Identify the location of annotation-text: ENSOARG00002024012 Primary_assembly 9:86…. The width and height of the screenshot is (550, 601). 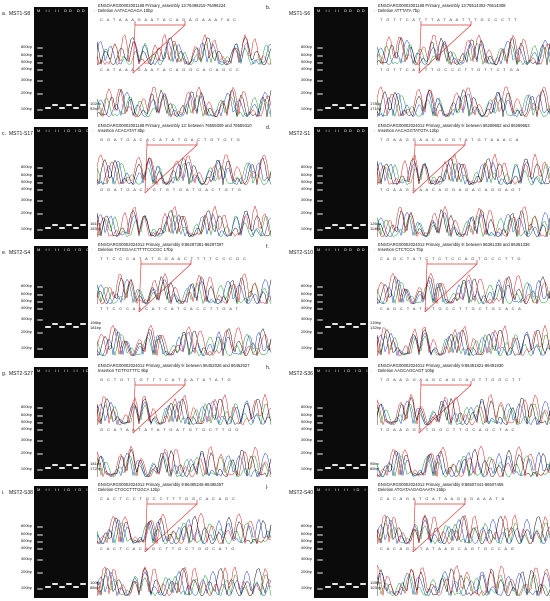
(440, 487).